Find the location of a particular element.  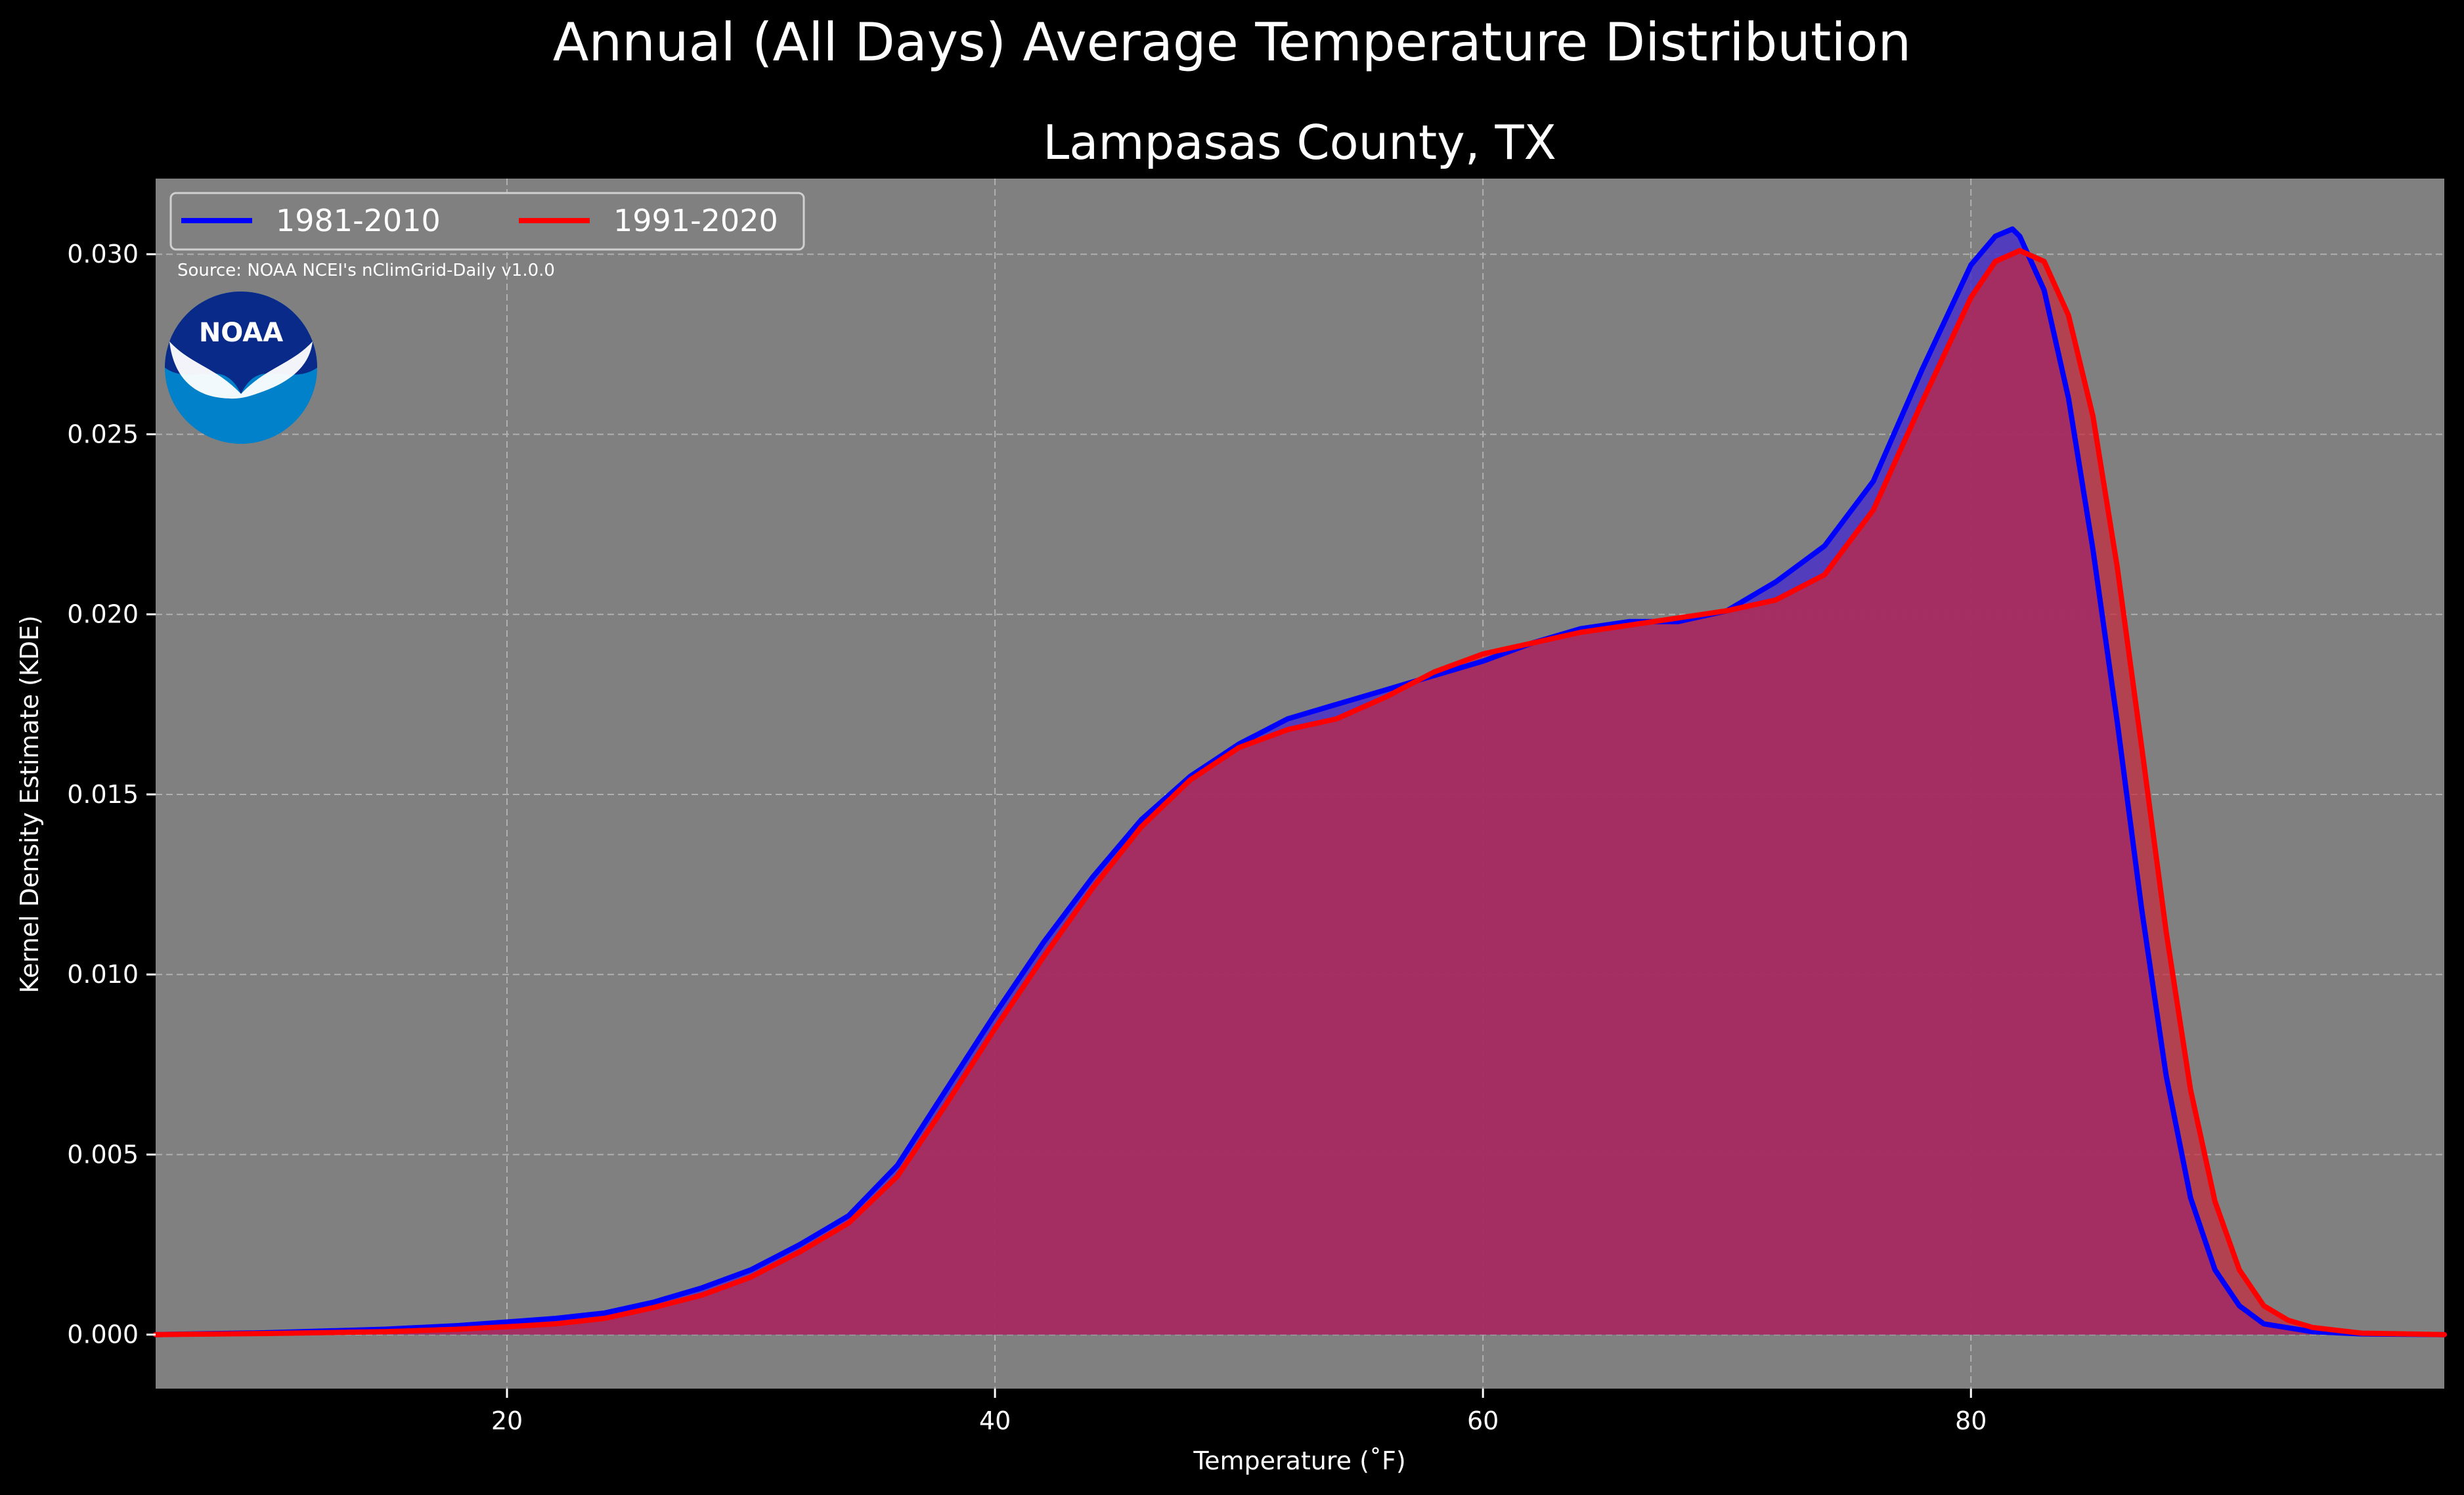

noaa-logo-text: NOAA is located at coordinates (241, 333).